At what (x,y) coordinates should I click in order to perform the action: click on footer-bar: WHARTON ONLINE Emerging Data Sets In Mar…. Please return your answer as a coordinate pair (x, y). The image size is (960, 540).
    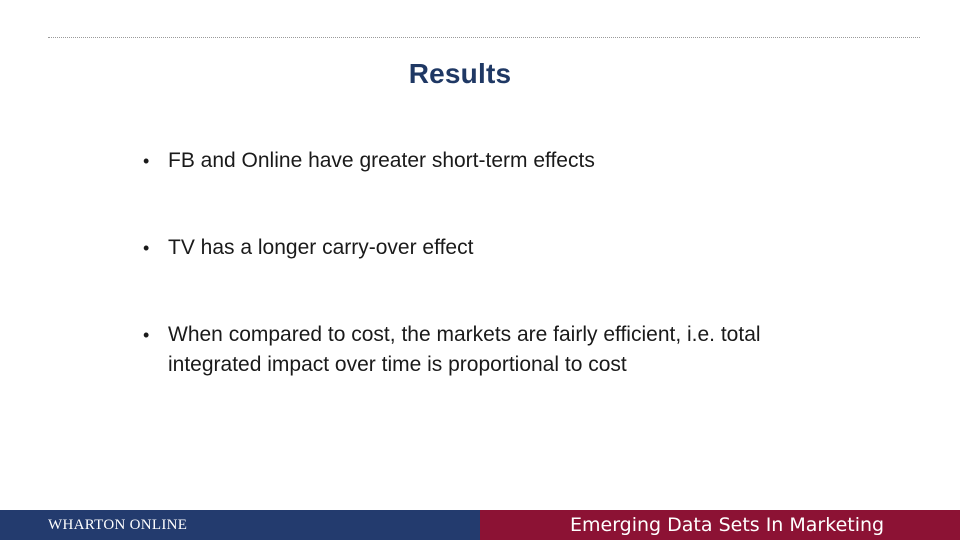
    Looking at the image, I should click on (480, 525).